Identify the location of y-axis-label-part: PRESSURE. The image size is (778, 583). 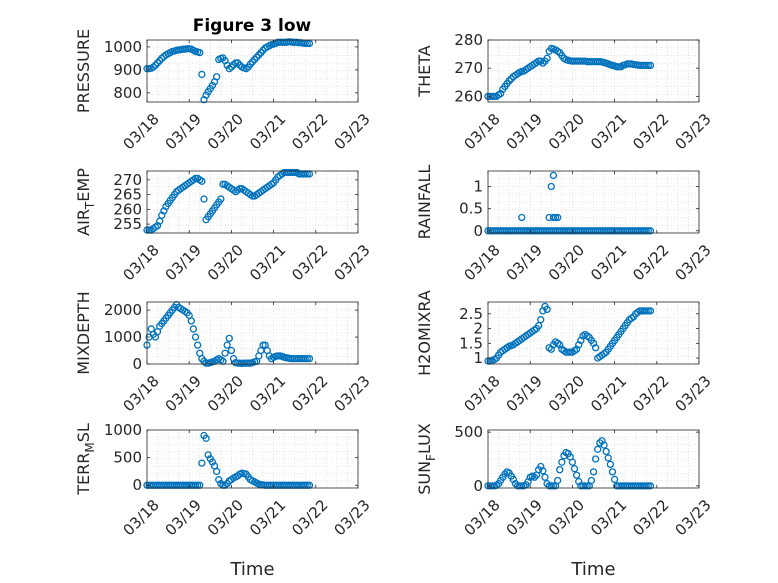
(83, 71).